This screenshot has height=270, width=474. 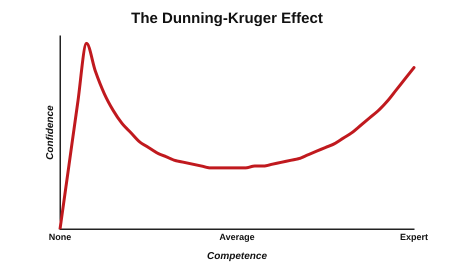 What do you see at coordinates (50, 132) in the screenshot?
I see `y-axis-title: Confidence` at bounding box center [50, 132].